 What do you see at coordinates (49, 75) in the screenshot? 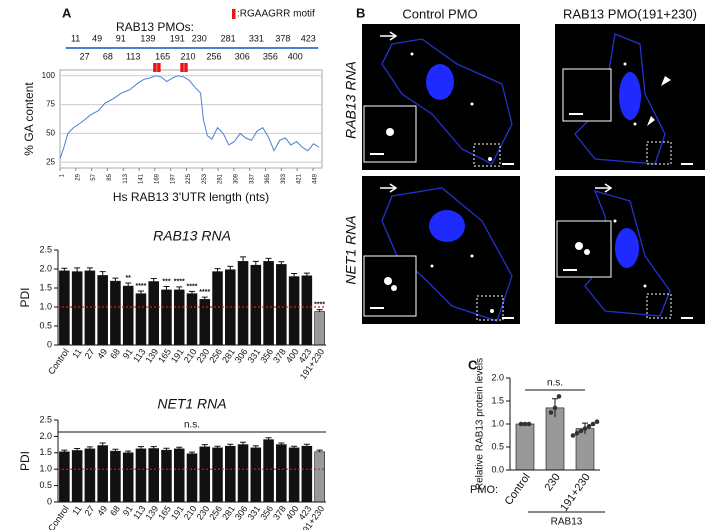
I see `y-tick-label: 100` at bounding box center [49, 75].